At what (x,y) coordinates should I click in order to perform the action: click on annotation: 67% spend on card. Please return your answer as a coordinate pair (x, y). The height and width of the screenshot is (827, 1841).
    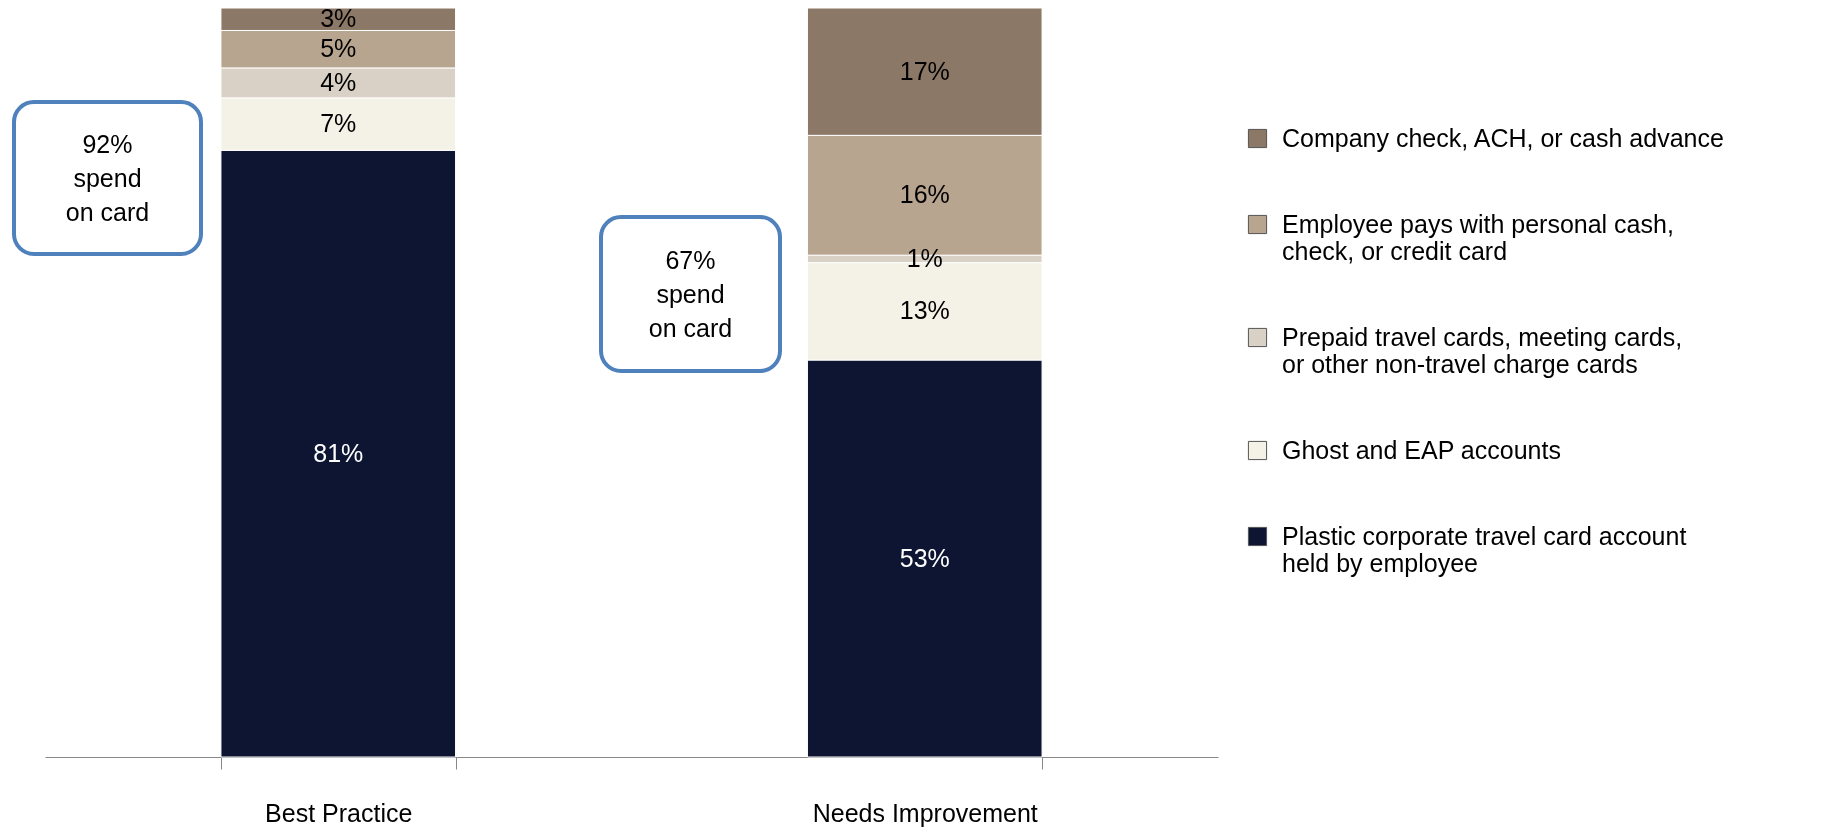
    Looking at the image, I should click on (690, 294).